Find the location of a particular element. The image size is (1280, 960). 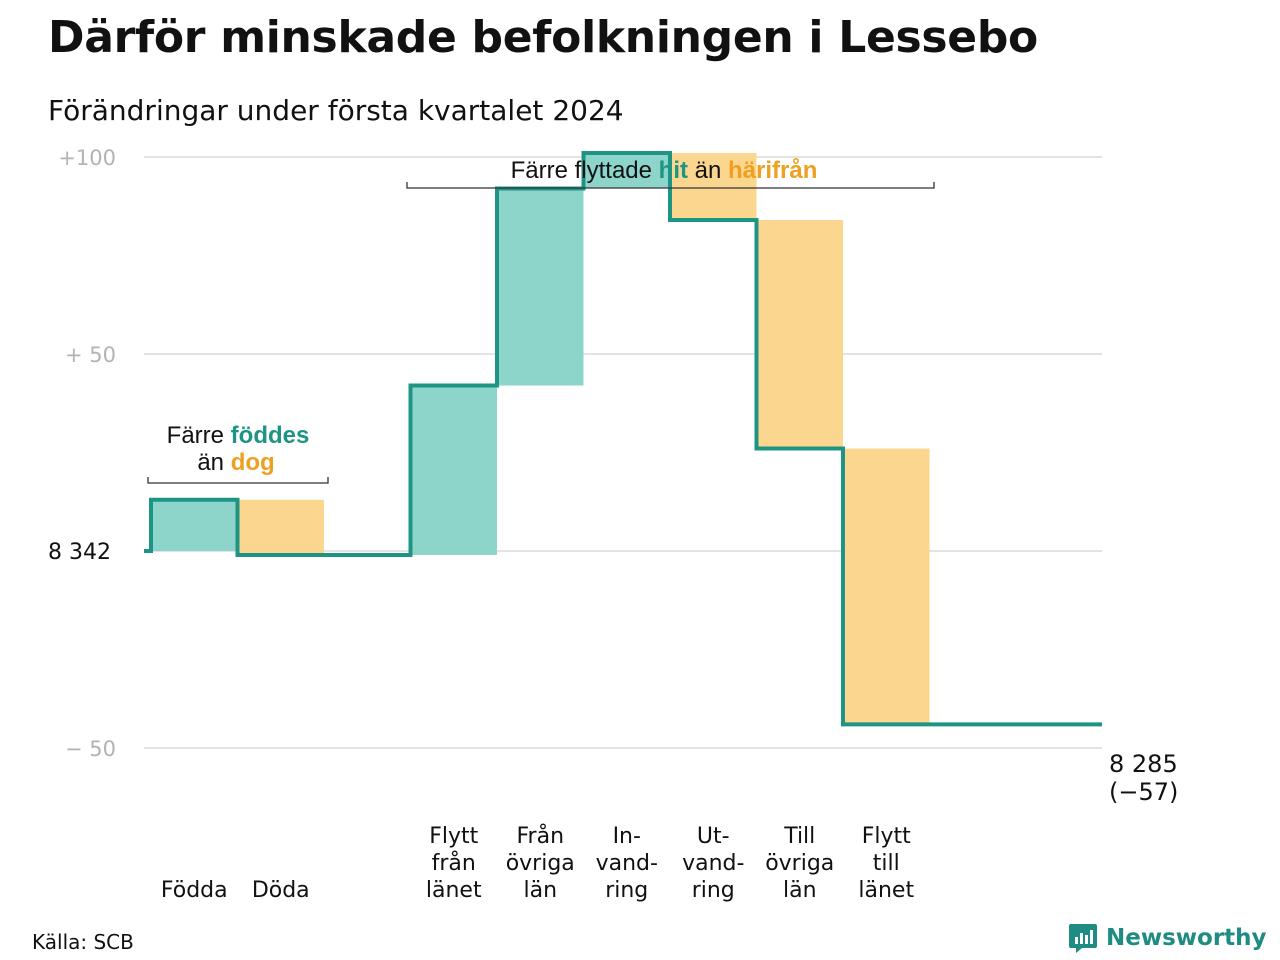

chart-title: Därför minskade befolkningen i Lessebo is located at coordinates (543, 37).